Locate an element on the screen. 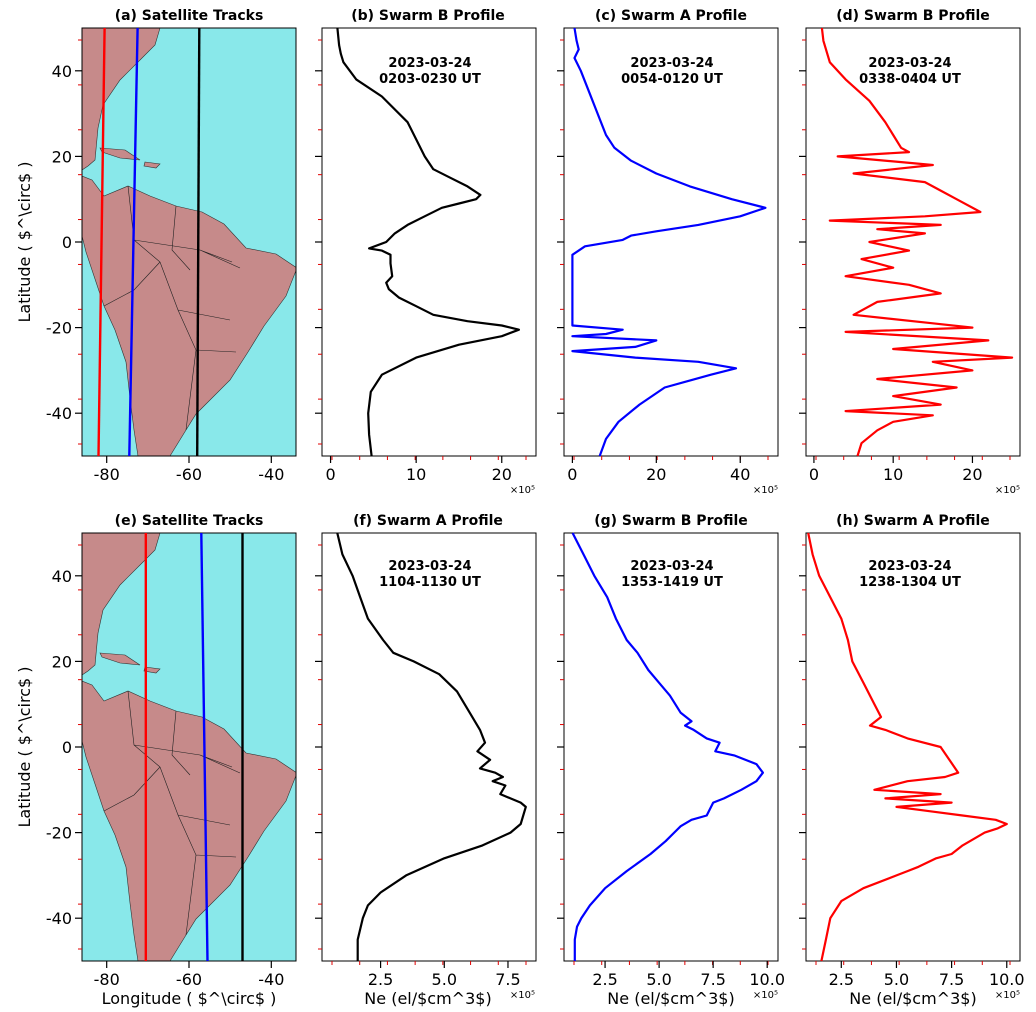 The width and height of the screenshot is (1036, 1012). panel-a-marks: -40 -20 0 20 40 -80 -60 -40 is located at coordinates (165, 255).